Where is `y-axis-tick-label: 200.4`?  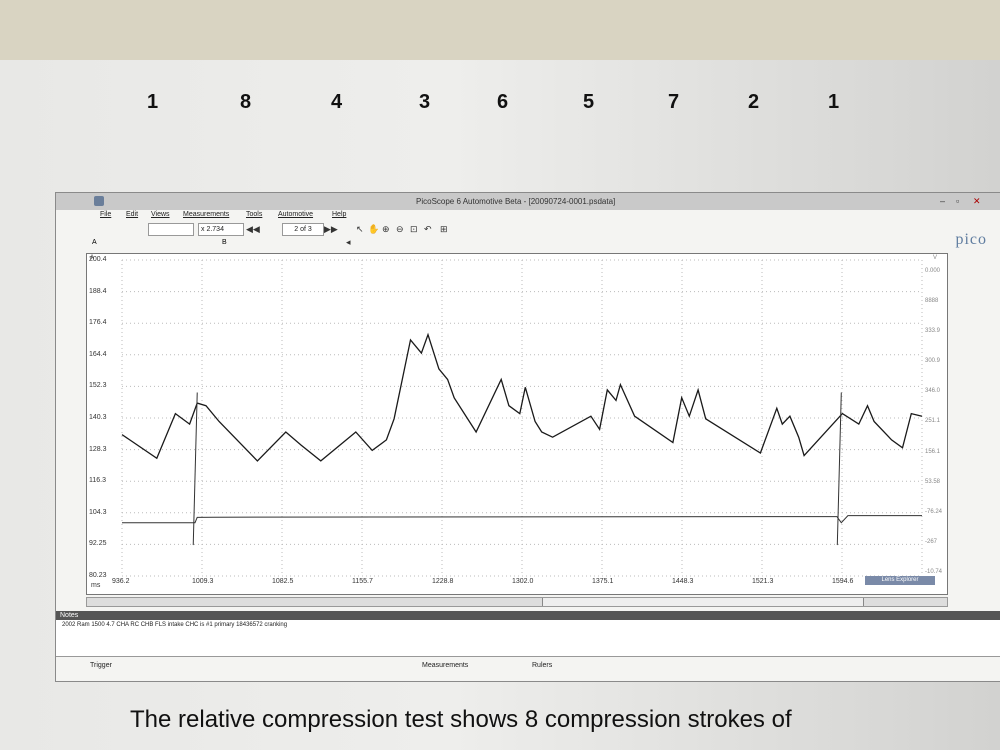 y-axis-tick-label: 200.4 is located at coordinates (98, 259).